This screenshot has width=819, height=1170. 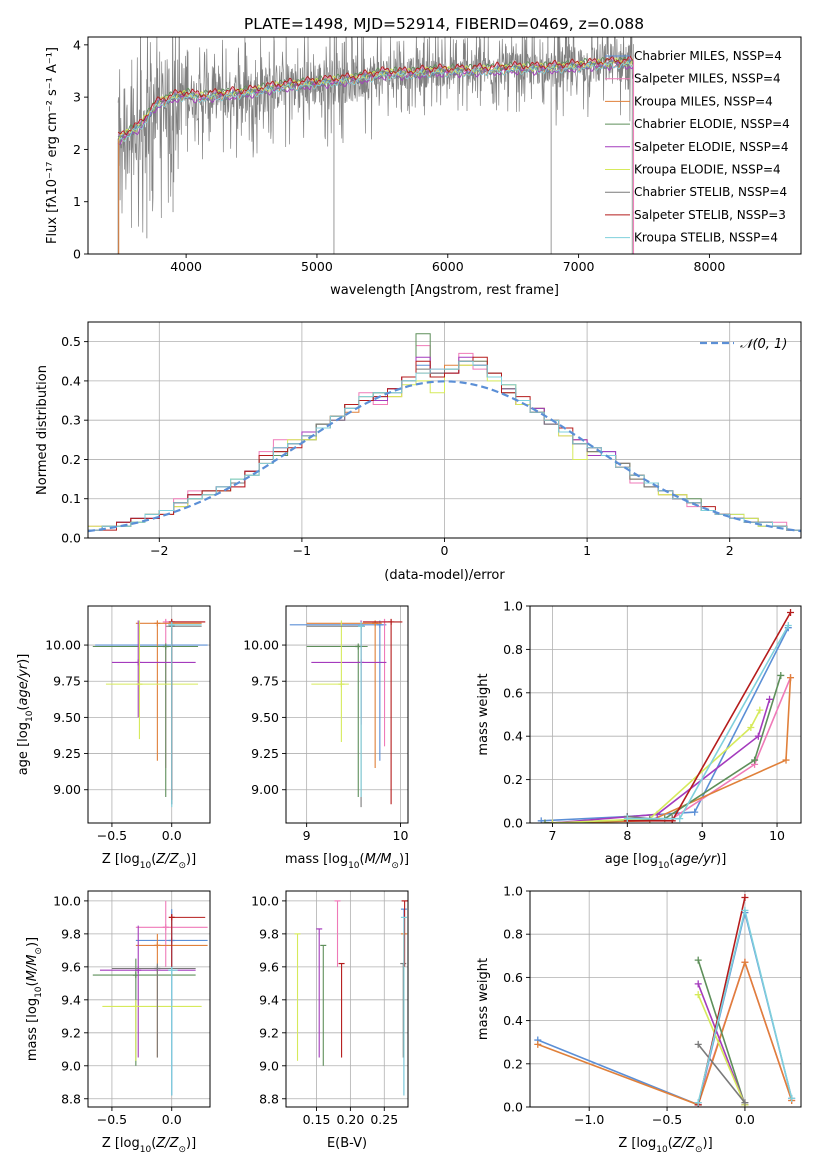 What do you see at coordinates (445, 550) in the screenshot?
I see `x-tick-label: 0` at bounding box center [445, 550].